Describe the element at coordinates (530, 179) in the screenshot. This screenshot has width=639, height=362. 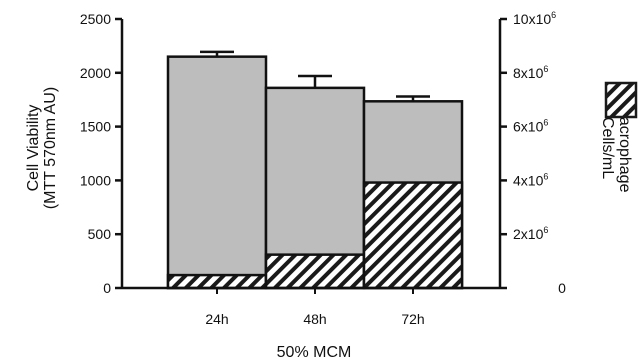
I see `right-tick-label: 4x10⁶` at that location.